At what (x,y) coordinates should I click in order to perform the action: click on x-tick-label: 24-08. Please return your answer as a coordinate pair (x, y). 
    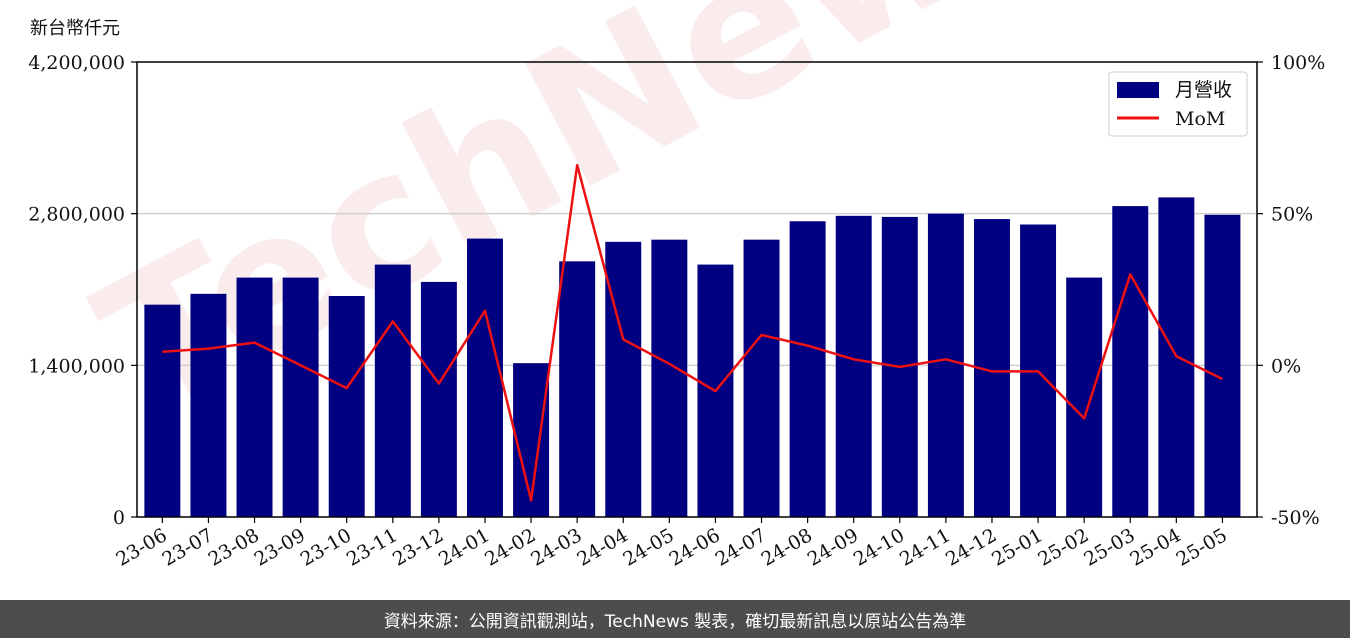
    Looking at the image, I should click on (787, 547).